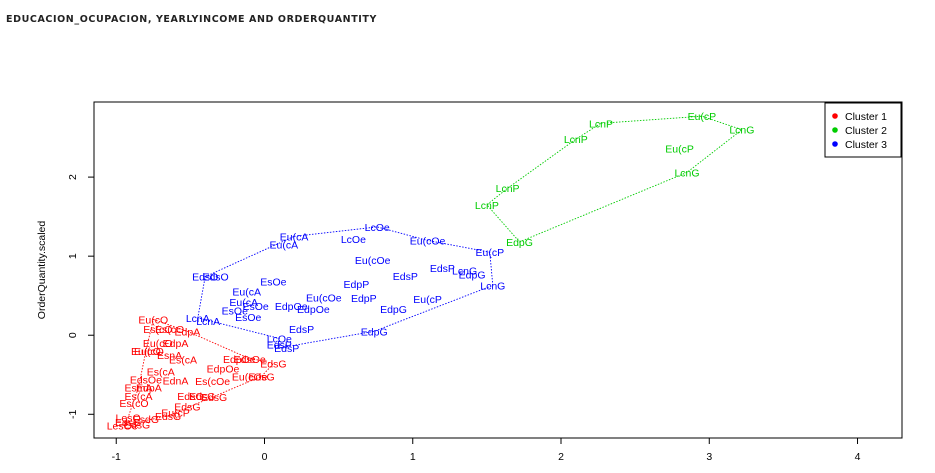 The image size is (935, 473). What do you see at coordinates (866, 145) in the screenshot?
I see `legend-label-cluster-3: Cluster 3` at bounding box center [866, 145].